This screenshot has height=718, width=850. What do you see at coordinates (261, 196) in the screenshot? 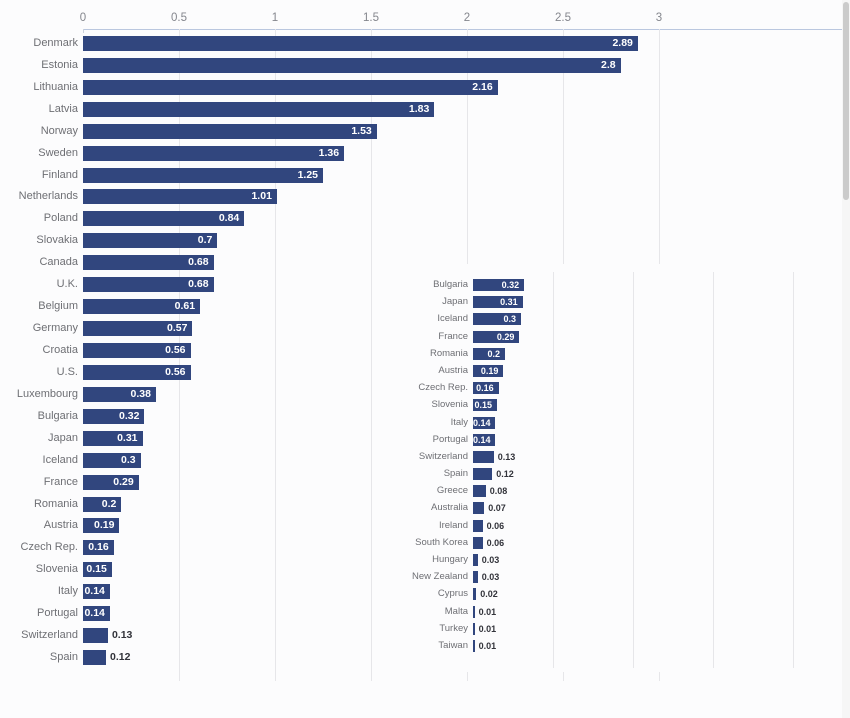
I see `value-label-netherlands: 1.01` at bounding box center [261, 196].